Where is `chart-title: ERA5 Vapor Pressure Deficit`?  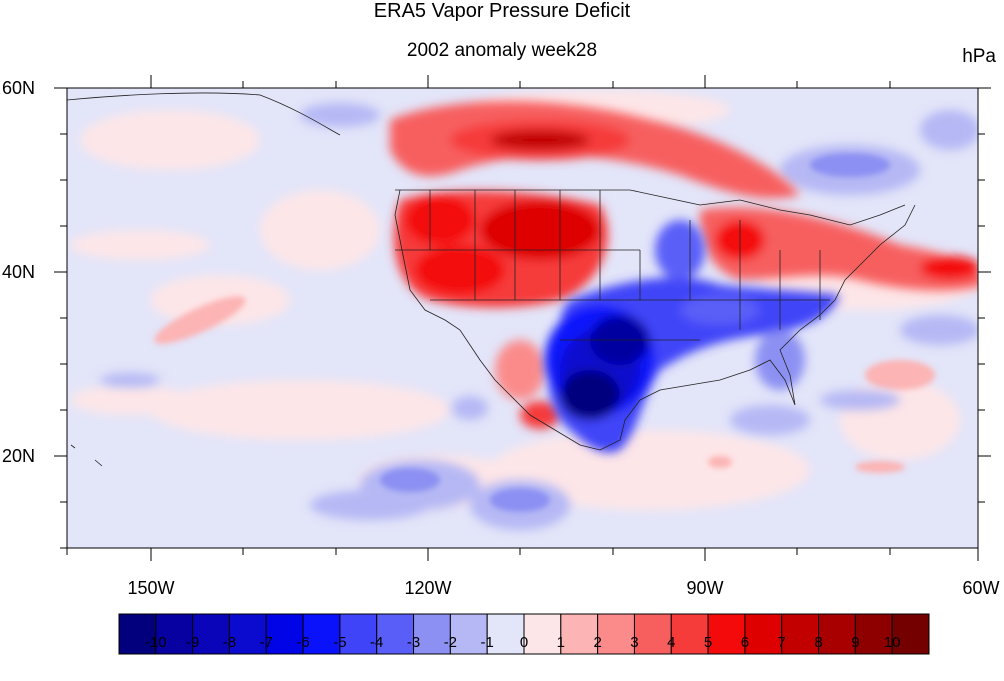
chart-title: ERA5 Vapor Pressure Deficit is located at coordinates (502, 11).